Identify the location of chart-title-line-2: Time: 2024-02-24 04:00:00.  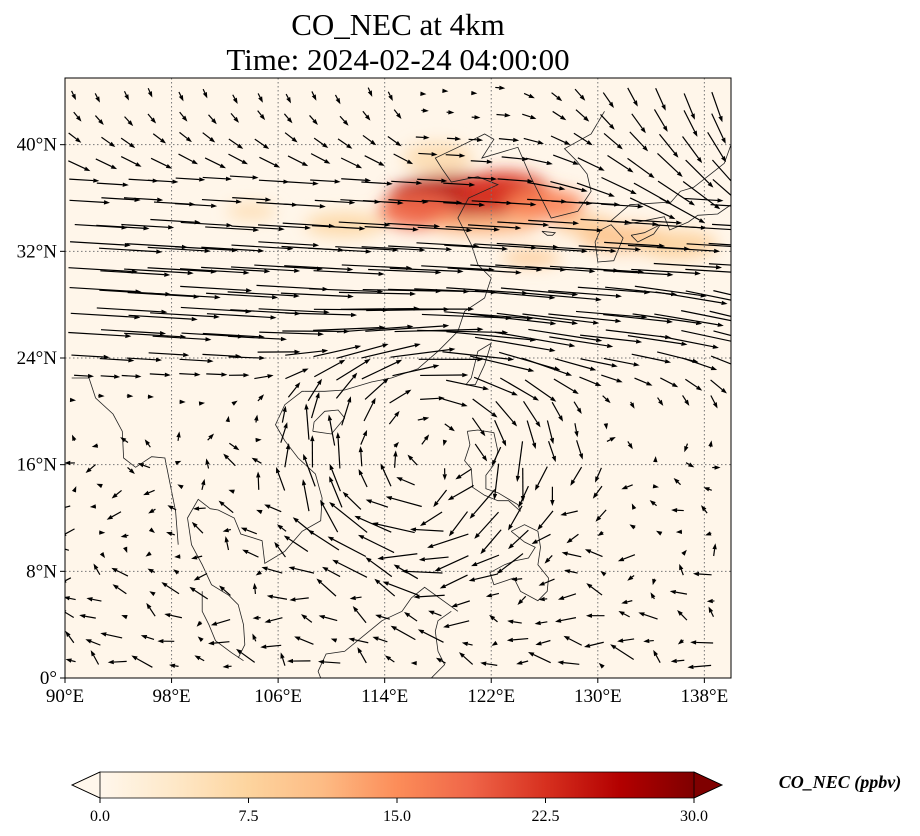
(397, 59).